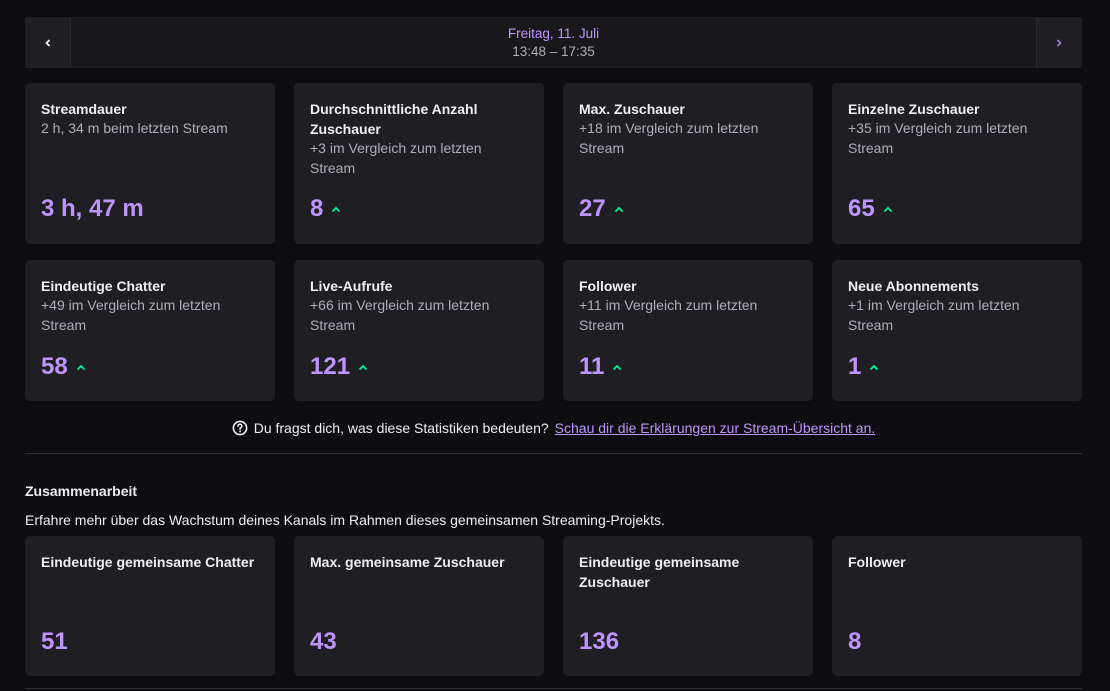 This screenshot has height=691, width=1110. I want to click on stat-title: Max. gemeinsame Zuschauer, so click(407, 562).